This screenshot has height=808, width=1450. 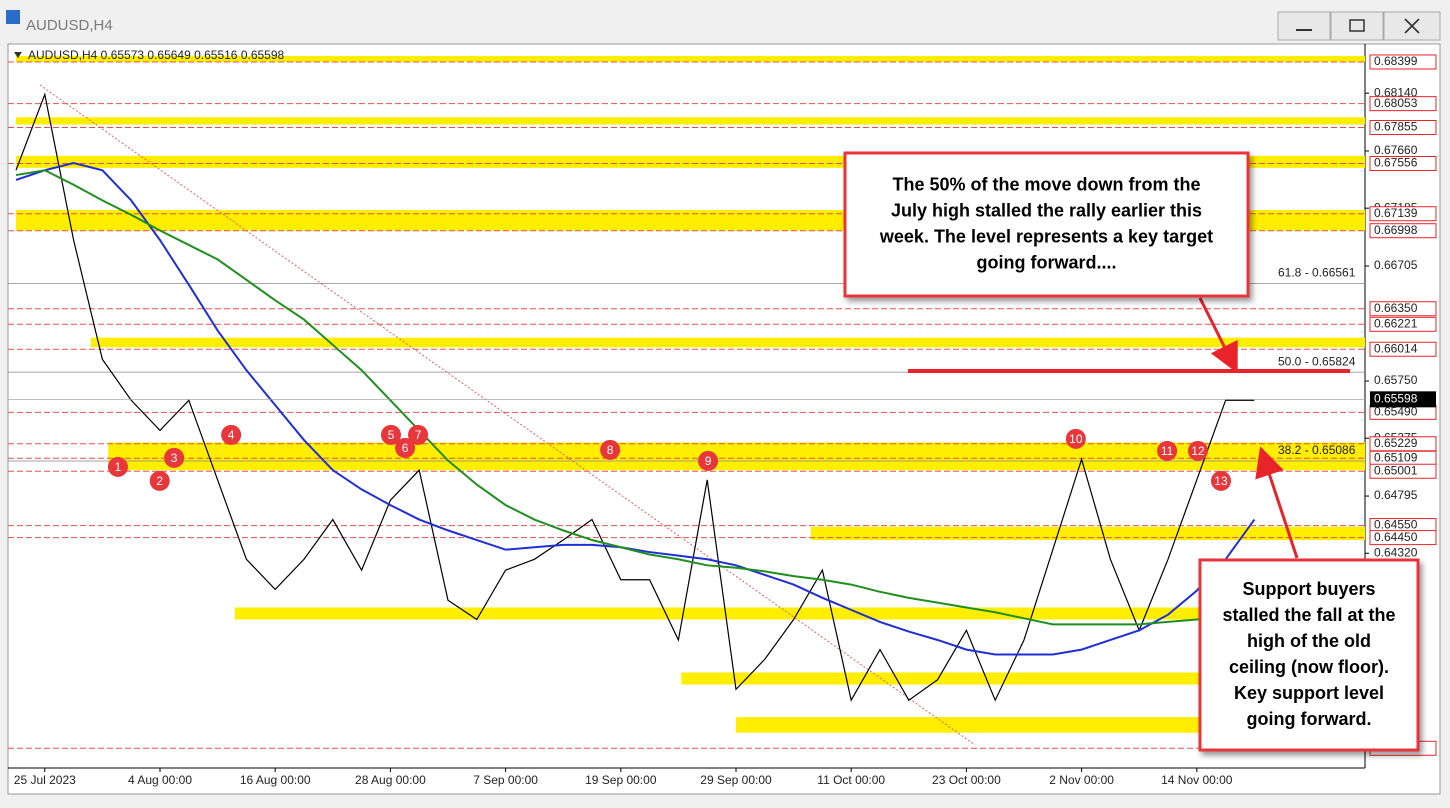 What do you see at coordinates (45, 780) in the screenshot?
I see `x-tick-label: 25 Jul 2023` at bounding box center [45, 780].